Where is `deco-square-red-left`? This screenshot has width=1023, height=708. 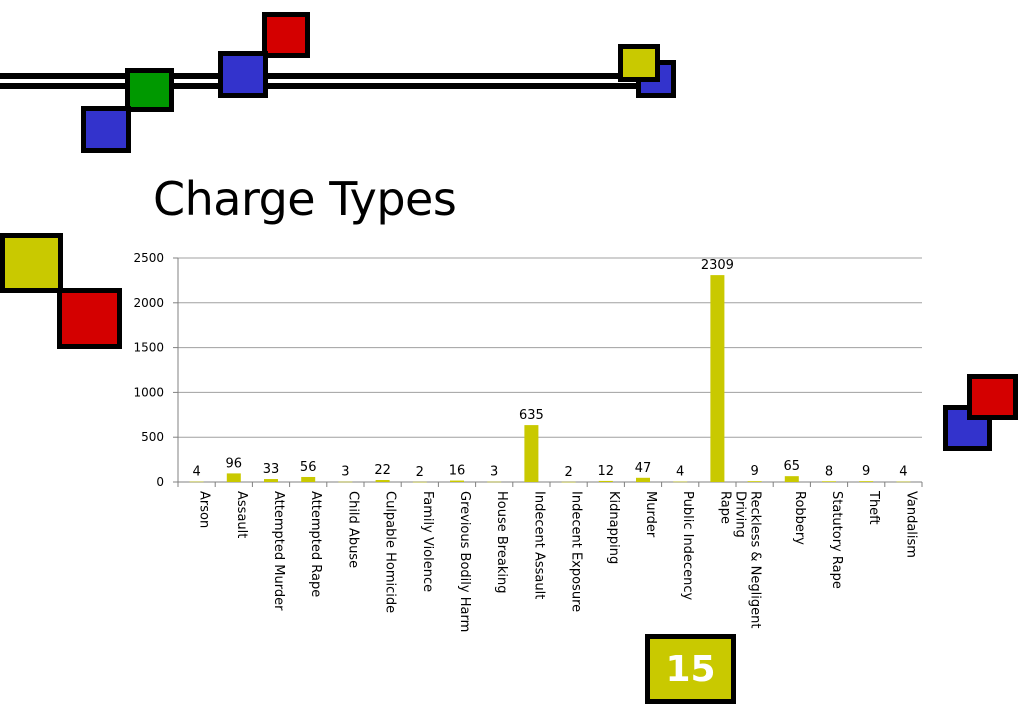 deco-square-red-left is located at coordinates (89, 318).